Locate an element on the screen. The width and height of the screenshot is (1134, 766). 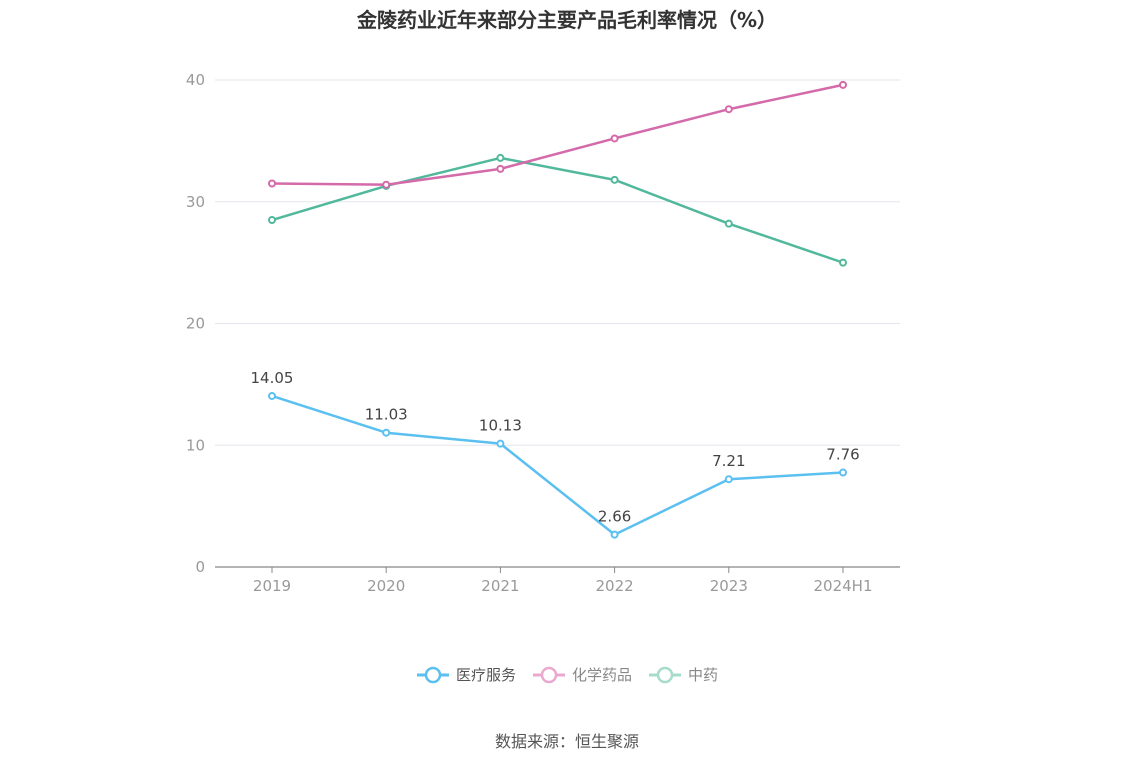
legend-item-中药: 中药 is located at coordinates (683, 674).